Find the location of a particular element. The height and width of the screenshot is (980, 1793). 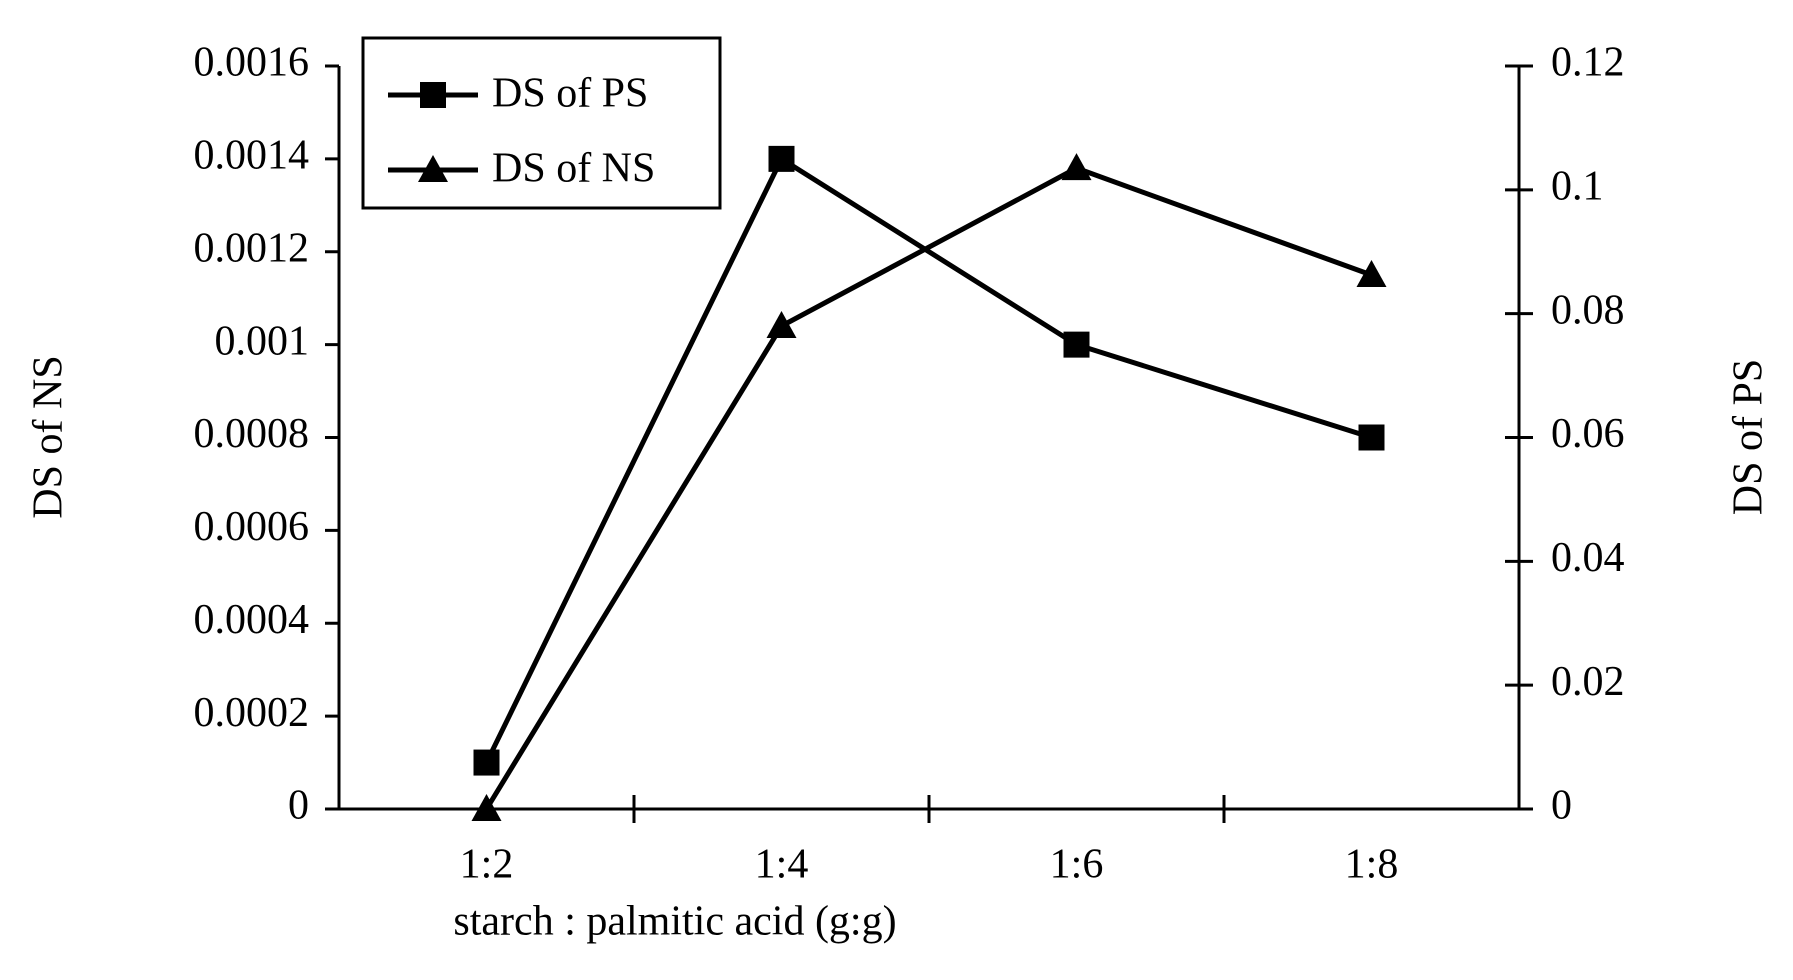

y-tick-label: 0.0006 is located at coordinates (252, 527).